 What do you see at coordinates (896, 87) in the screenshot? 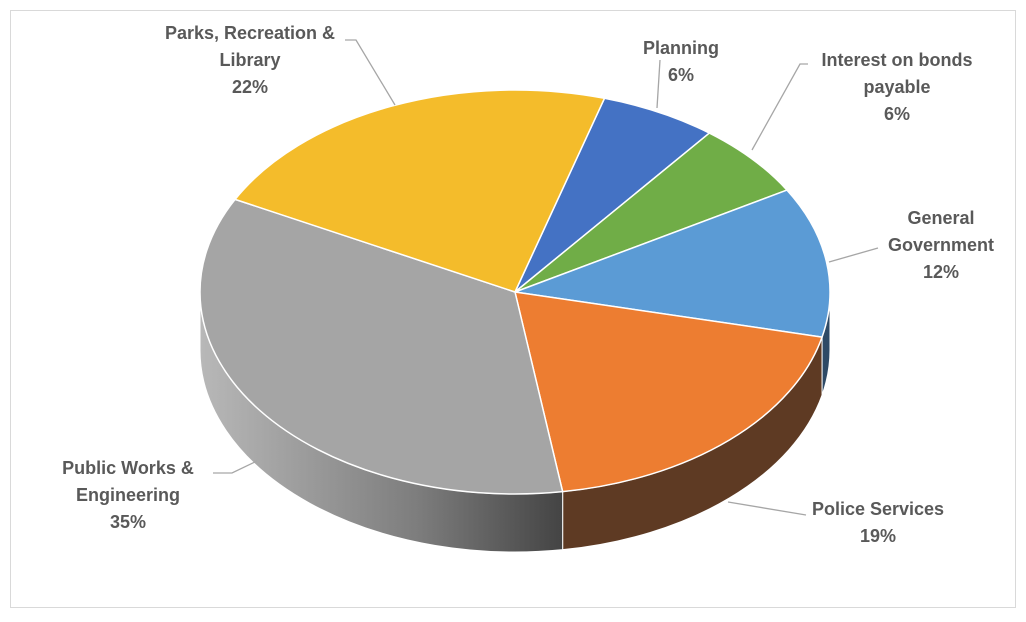
I see `slice-category-label: payable` at bounding box center [896, 87].